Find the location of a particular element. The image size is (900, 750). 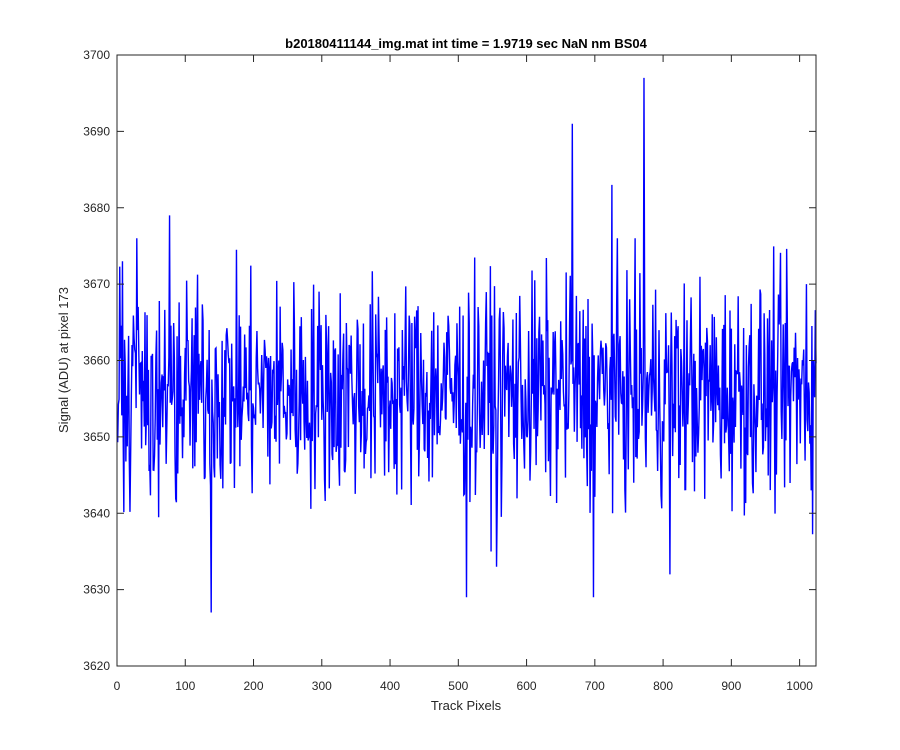

y-tick-label: 3650 is located at coordinates (96, 437).